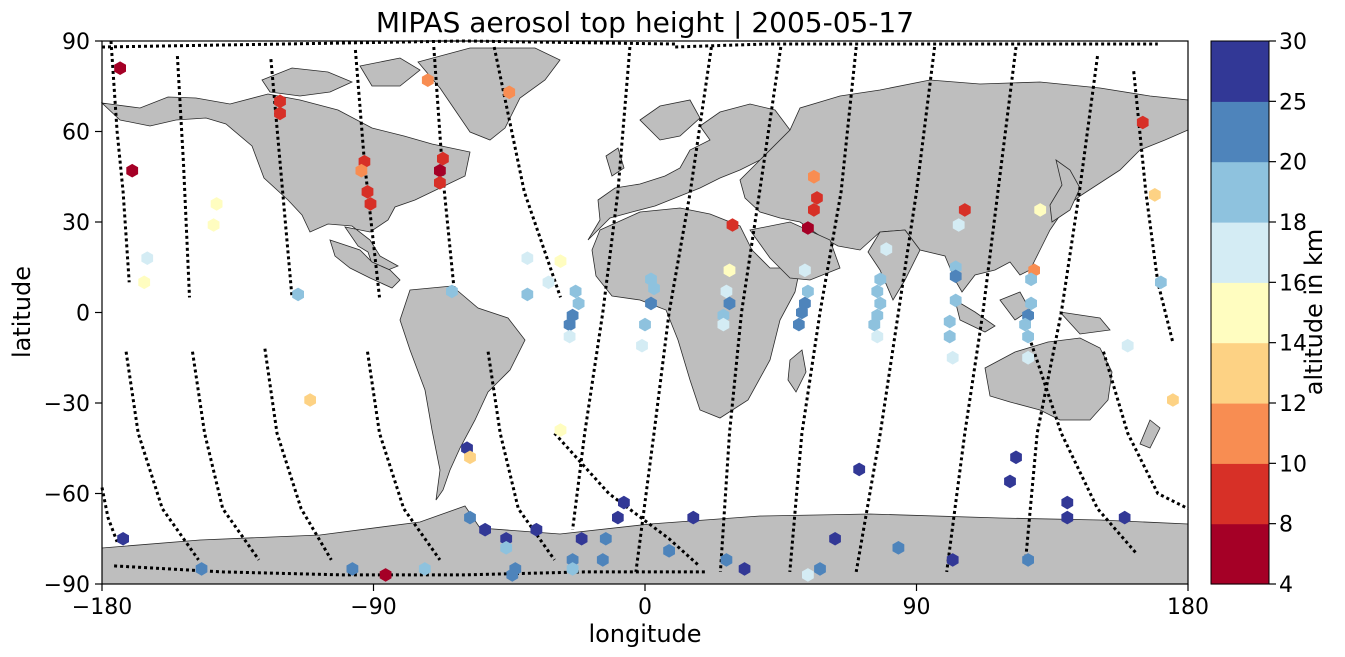  What do you see at coordinates (307, 82) in the screenshot?
I see `arctic-islands` at bounding box center [307, 82].